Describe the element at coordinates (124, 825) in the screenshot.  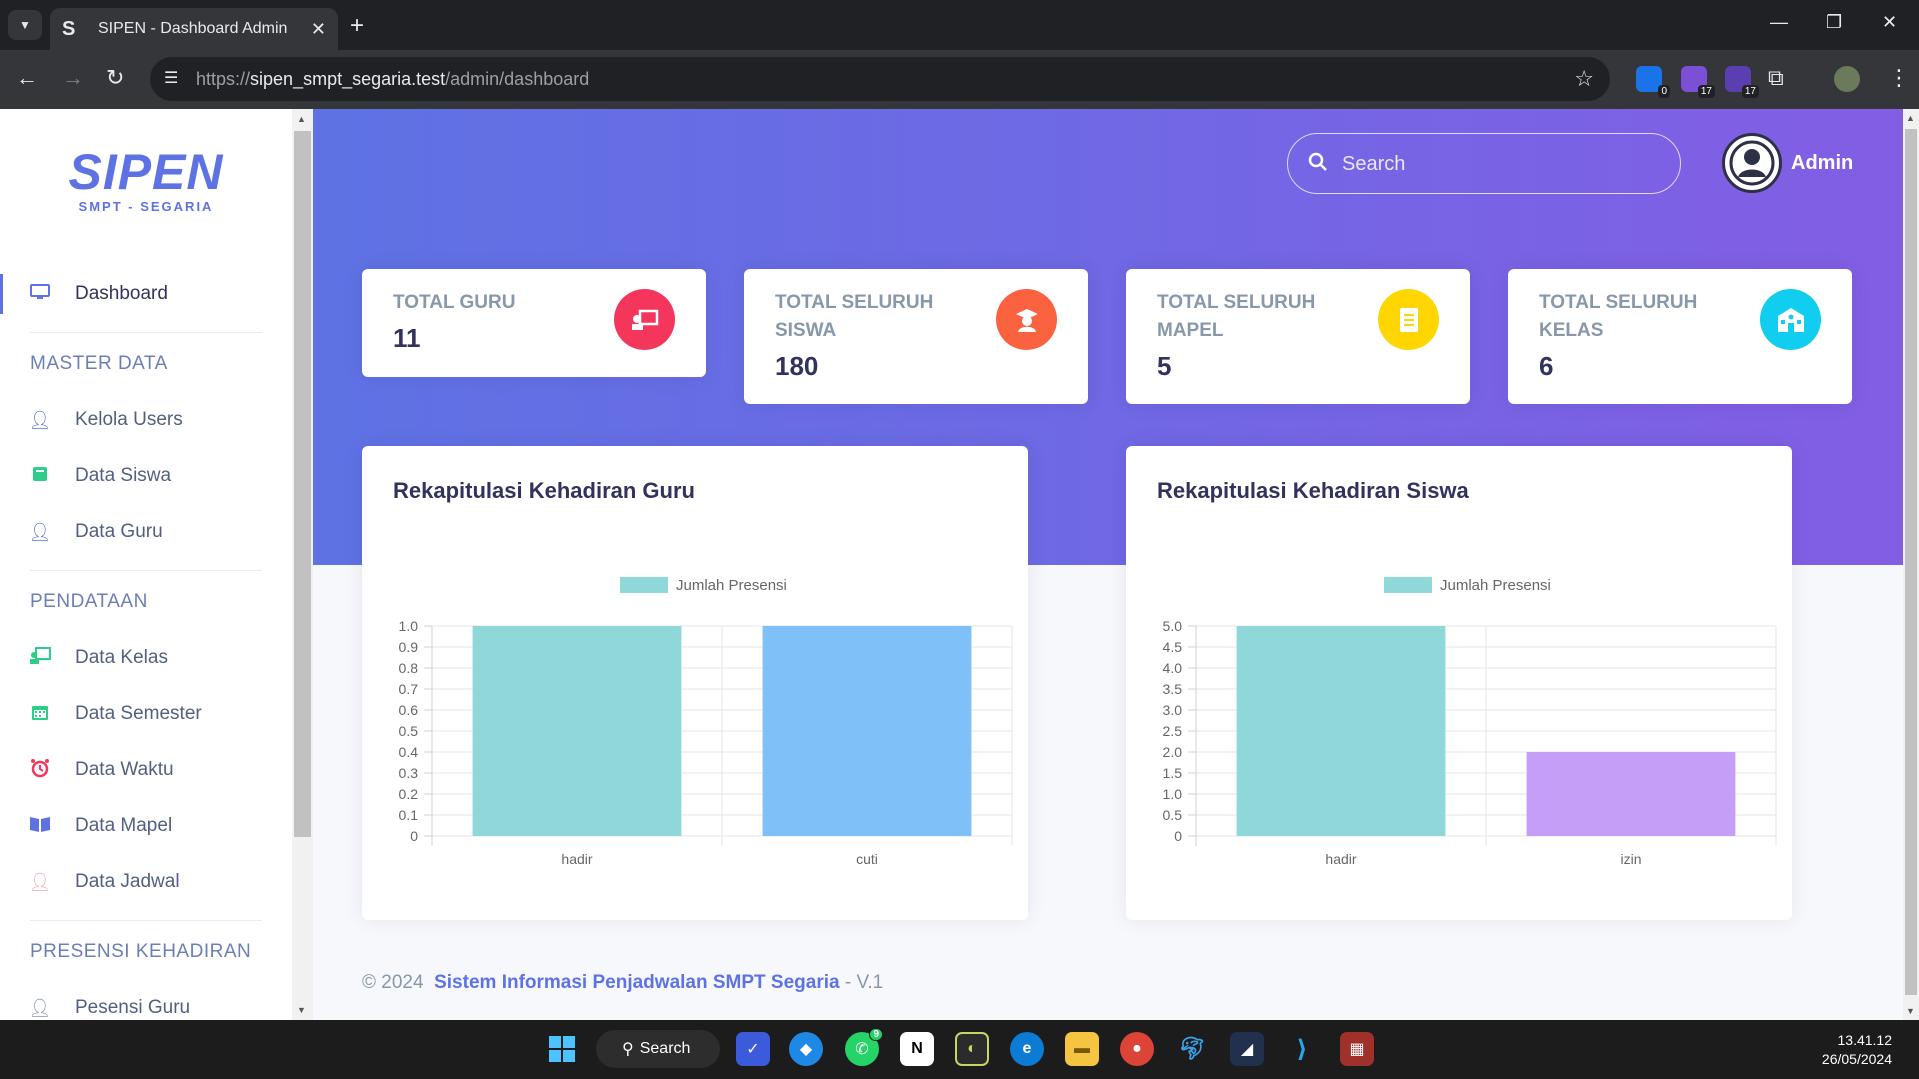
I see `sidebar-item-label: Data Mapel` at that location.